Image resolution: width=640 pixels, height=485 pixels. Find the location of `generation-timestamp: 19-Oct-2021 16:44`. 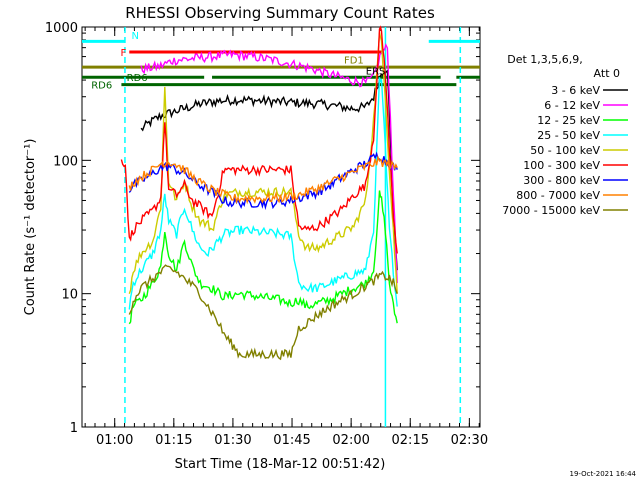

generation-timestamp: 19-Oct-2021 16:44 is located at coordinates (603, 474).